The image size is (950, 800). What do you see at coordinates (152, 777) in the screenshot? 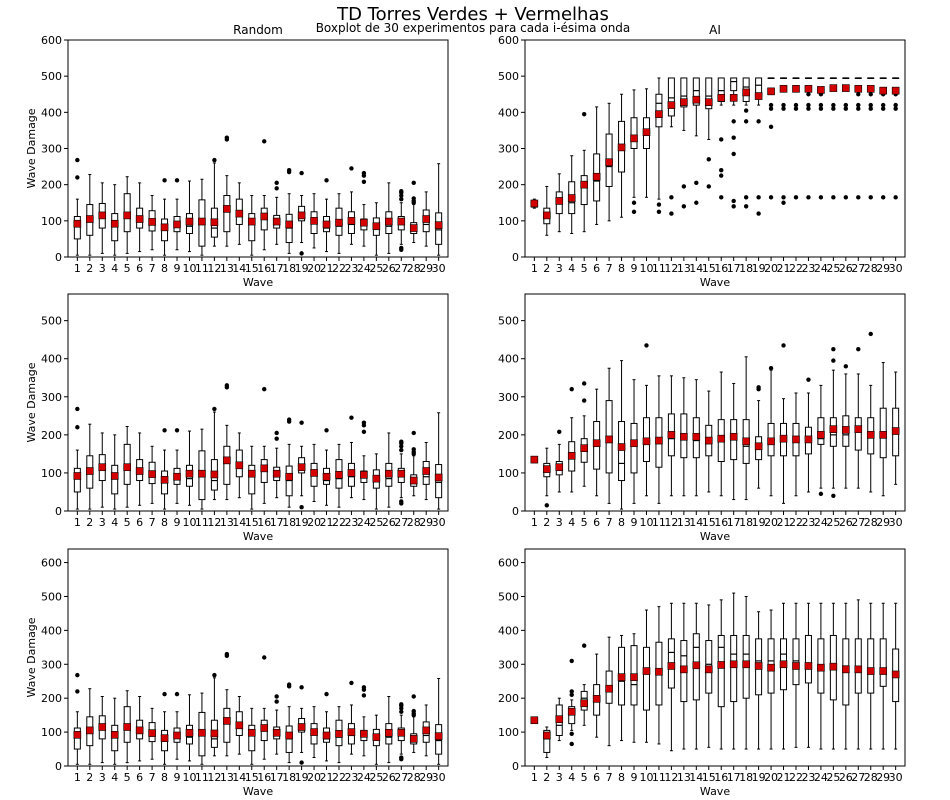
I see `x-tick-label: 7` at bounding box center [152, 777].